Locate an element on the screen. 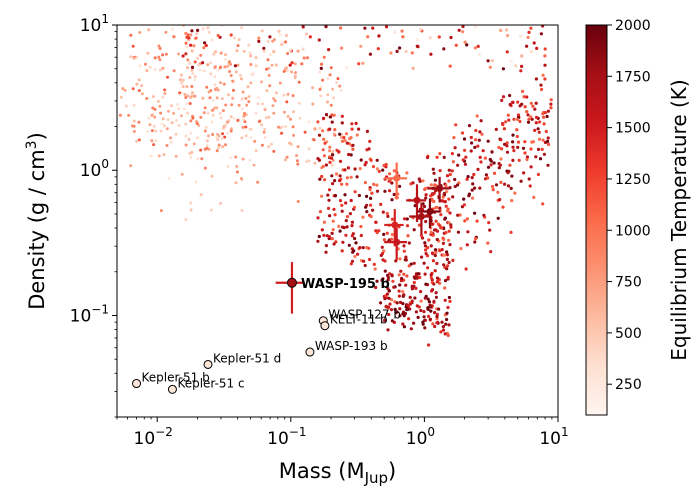  highlight-point is located at coordinates (291, 282).